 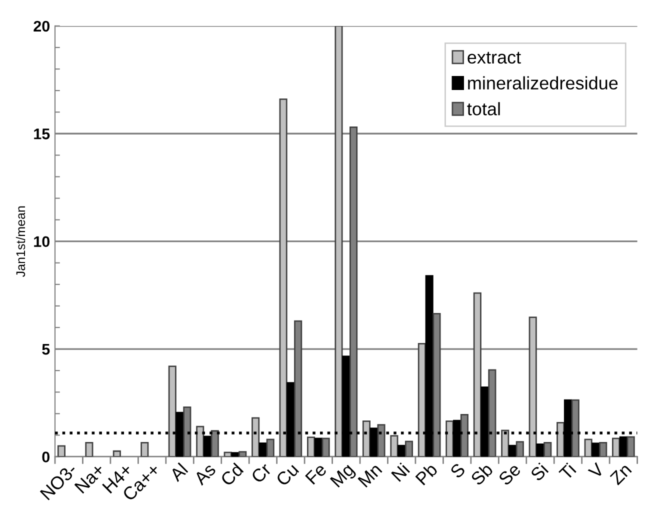 What do you see at coordinates (400, 472) in the screenshot?
I see `x-tick-label: Ni` at bounding box center [400, 472].